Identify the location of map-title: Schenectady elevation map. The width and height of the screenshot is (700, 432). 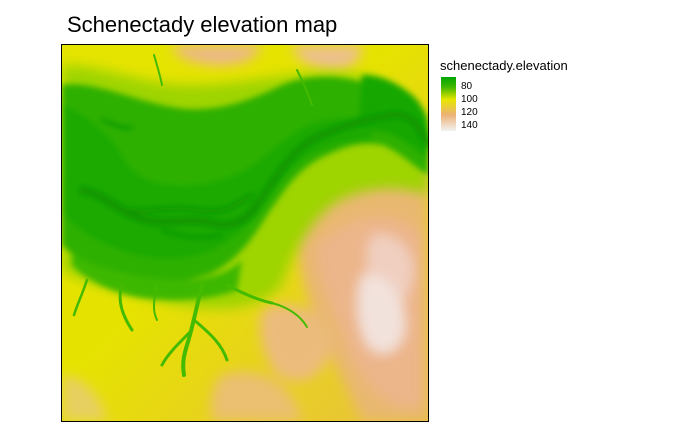
(202, 24).